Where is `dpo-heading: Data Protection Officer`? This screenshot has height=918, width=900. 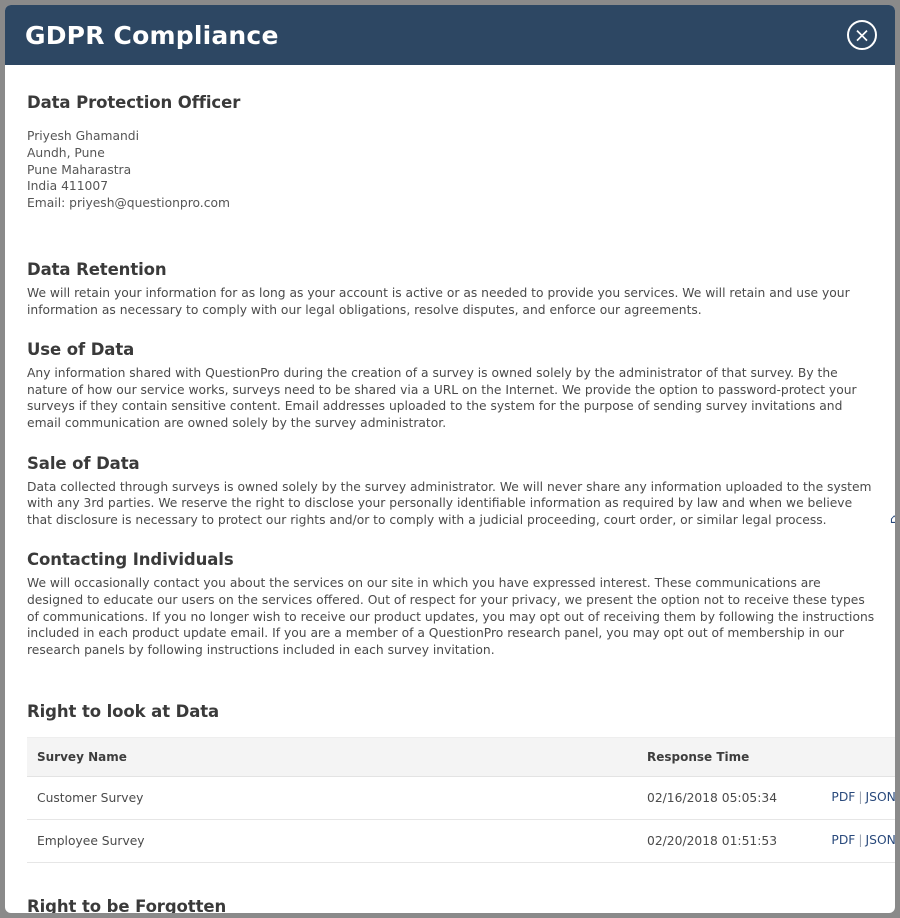
dpo-heading: Data Protection Officer is located at coordinates (134, 102).